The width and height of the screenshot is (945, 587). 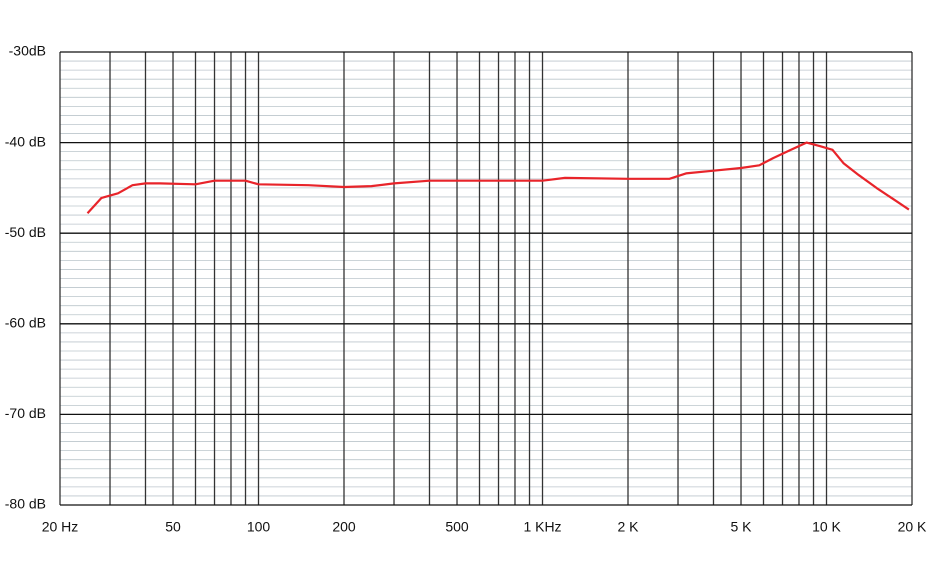 I want to click on x-tick-label: 2 K, so click(x=628, y=527).